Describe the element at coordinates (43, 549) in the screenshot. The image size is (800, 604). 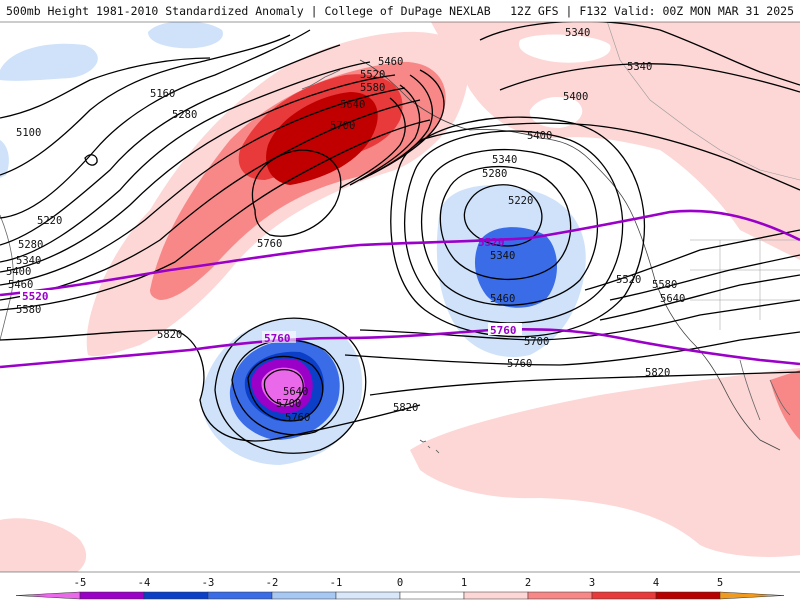
I see `pos-anomaly-sw` at that location.